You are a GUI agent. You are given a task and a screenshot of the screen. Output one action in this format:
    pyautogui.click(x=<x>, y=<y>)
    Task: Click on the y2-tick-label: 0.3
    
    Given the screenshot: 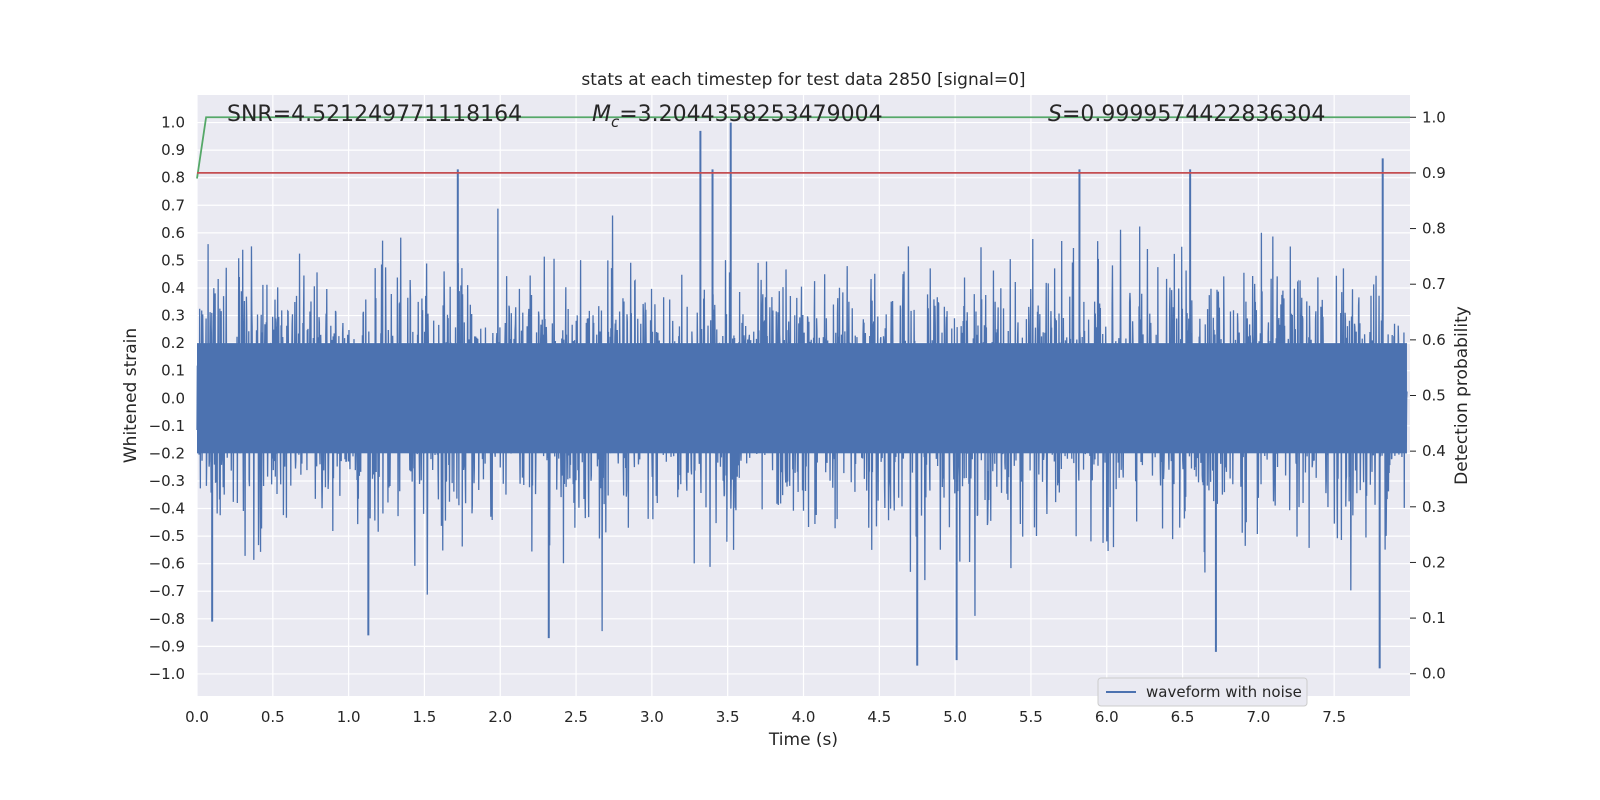 What is the action you would take?
    pyautogui.click(x=1434, y=507)
    